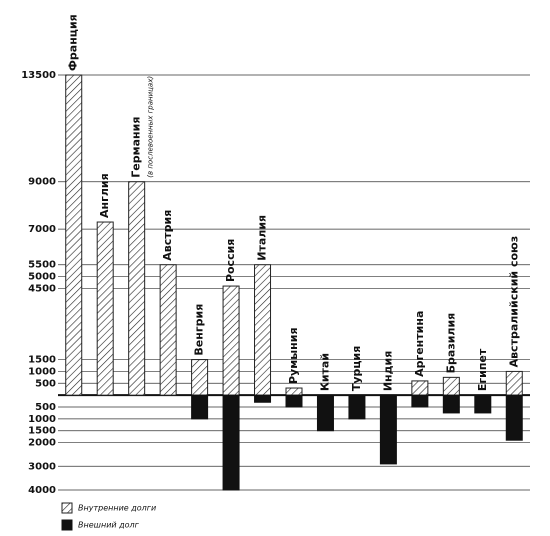 The height and width of the screenshot is (536, 550). Describe the element at coordinates (230, 260) in the screenshot. I see `category-label: Россия` at that location.